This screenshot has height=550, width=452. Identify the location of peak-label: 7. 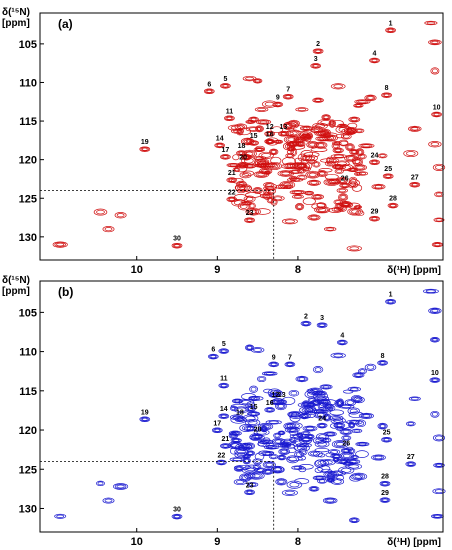
(290, 357).